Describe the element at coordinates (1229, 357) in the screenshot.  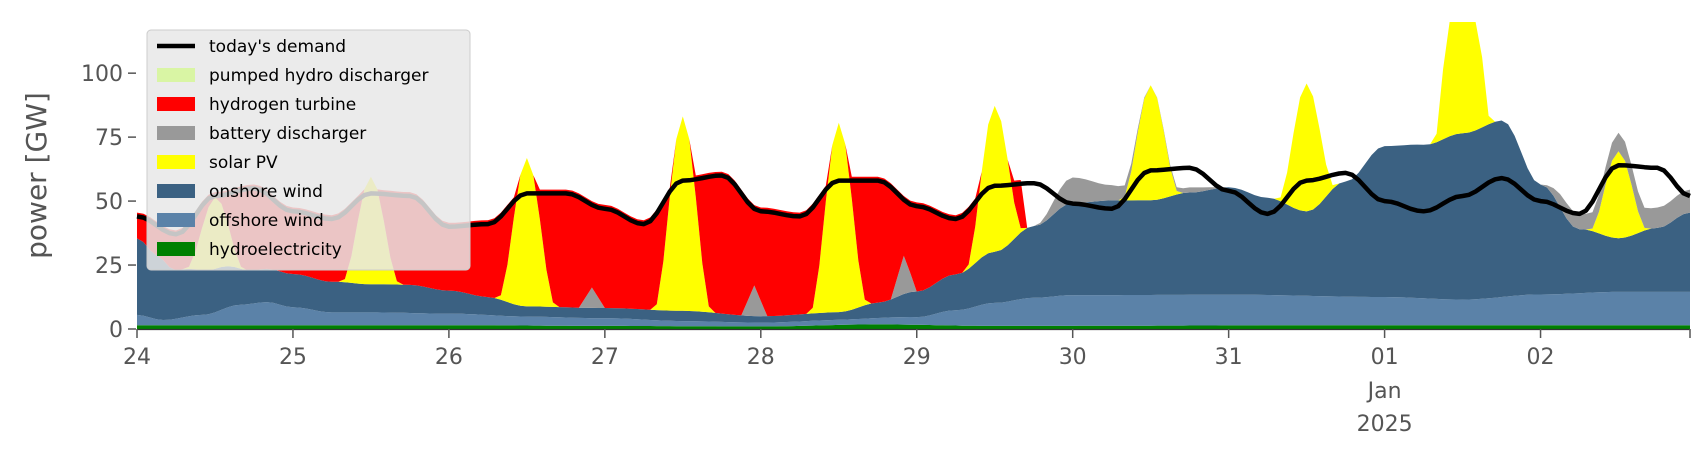
I see `x-tick-label: 31` at that location.